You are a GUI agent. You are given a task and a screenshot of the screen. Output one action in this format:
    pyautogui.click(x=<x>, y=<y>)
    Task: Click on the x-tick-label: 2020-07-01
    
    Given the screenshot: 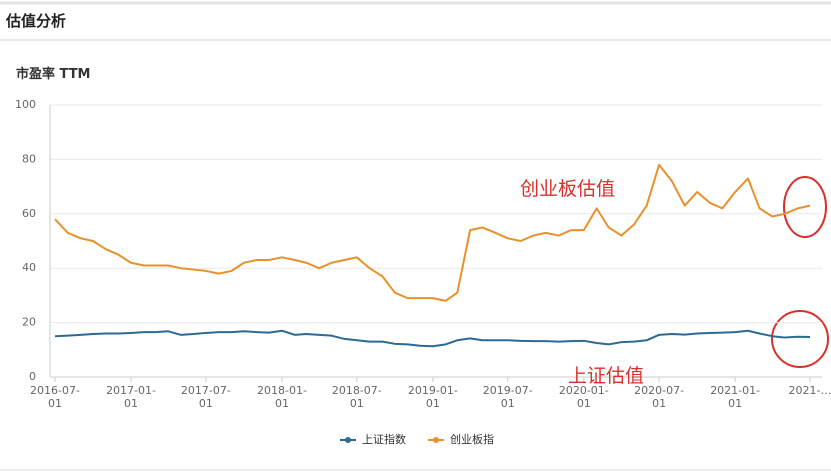 What is the action you would take?
    pyautogui.click(x=659, y=397)
    